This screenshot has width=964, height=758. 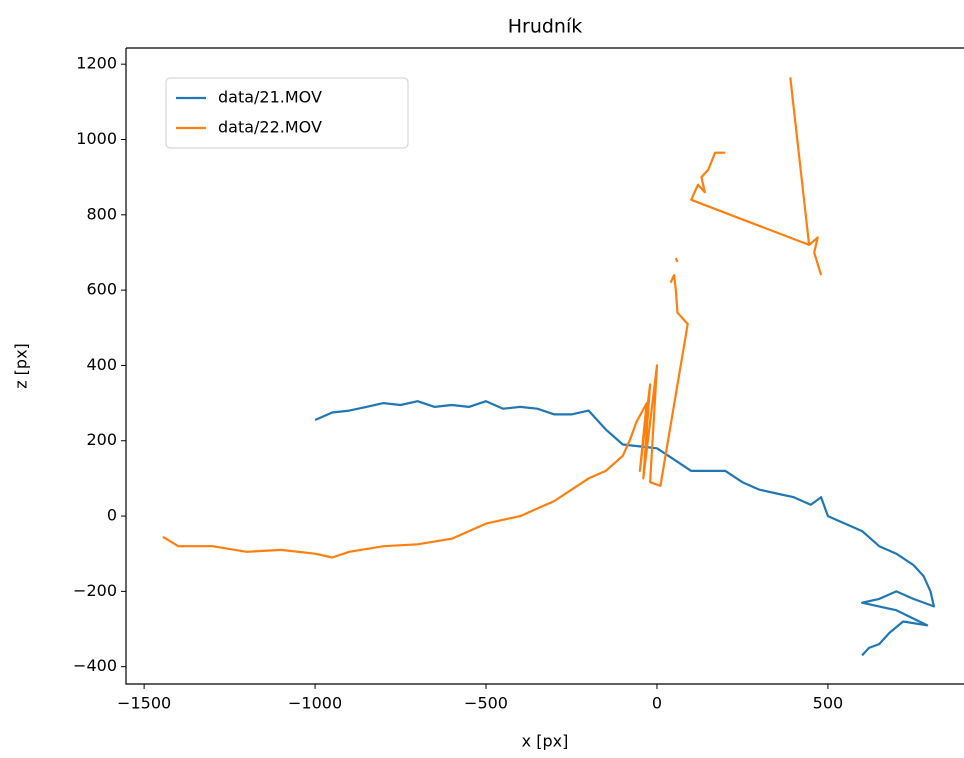 I want to click on y-tick-label: 800, so click(x=101, y=213).